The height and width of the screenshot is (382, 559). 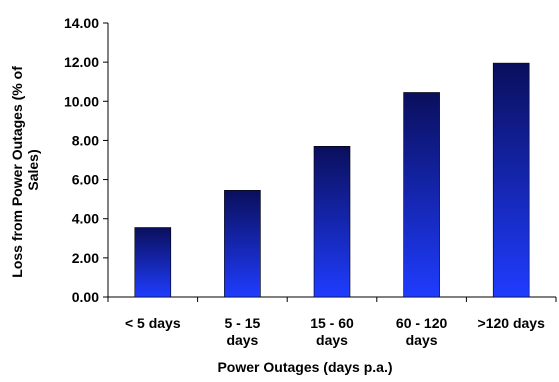 I want to click on y-tick-label: 12.00, so click(x=81, y=62).